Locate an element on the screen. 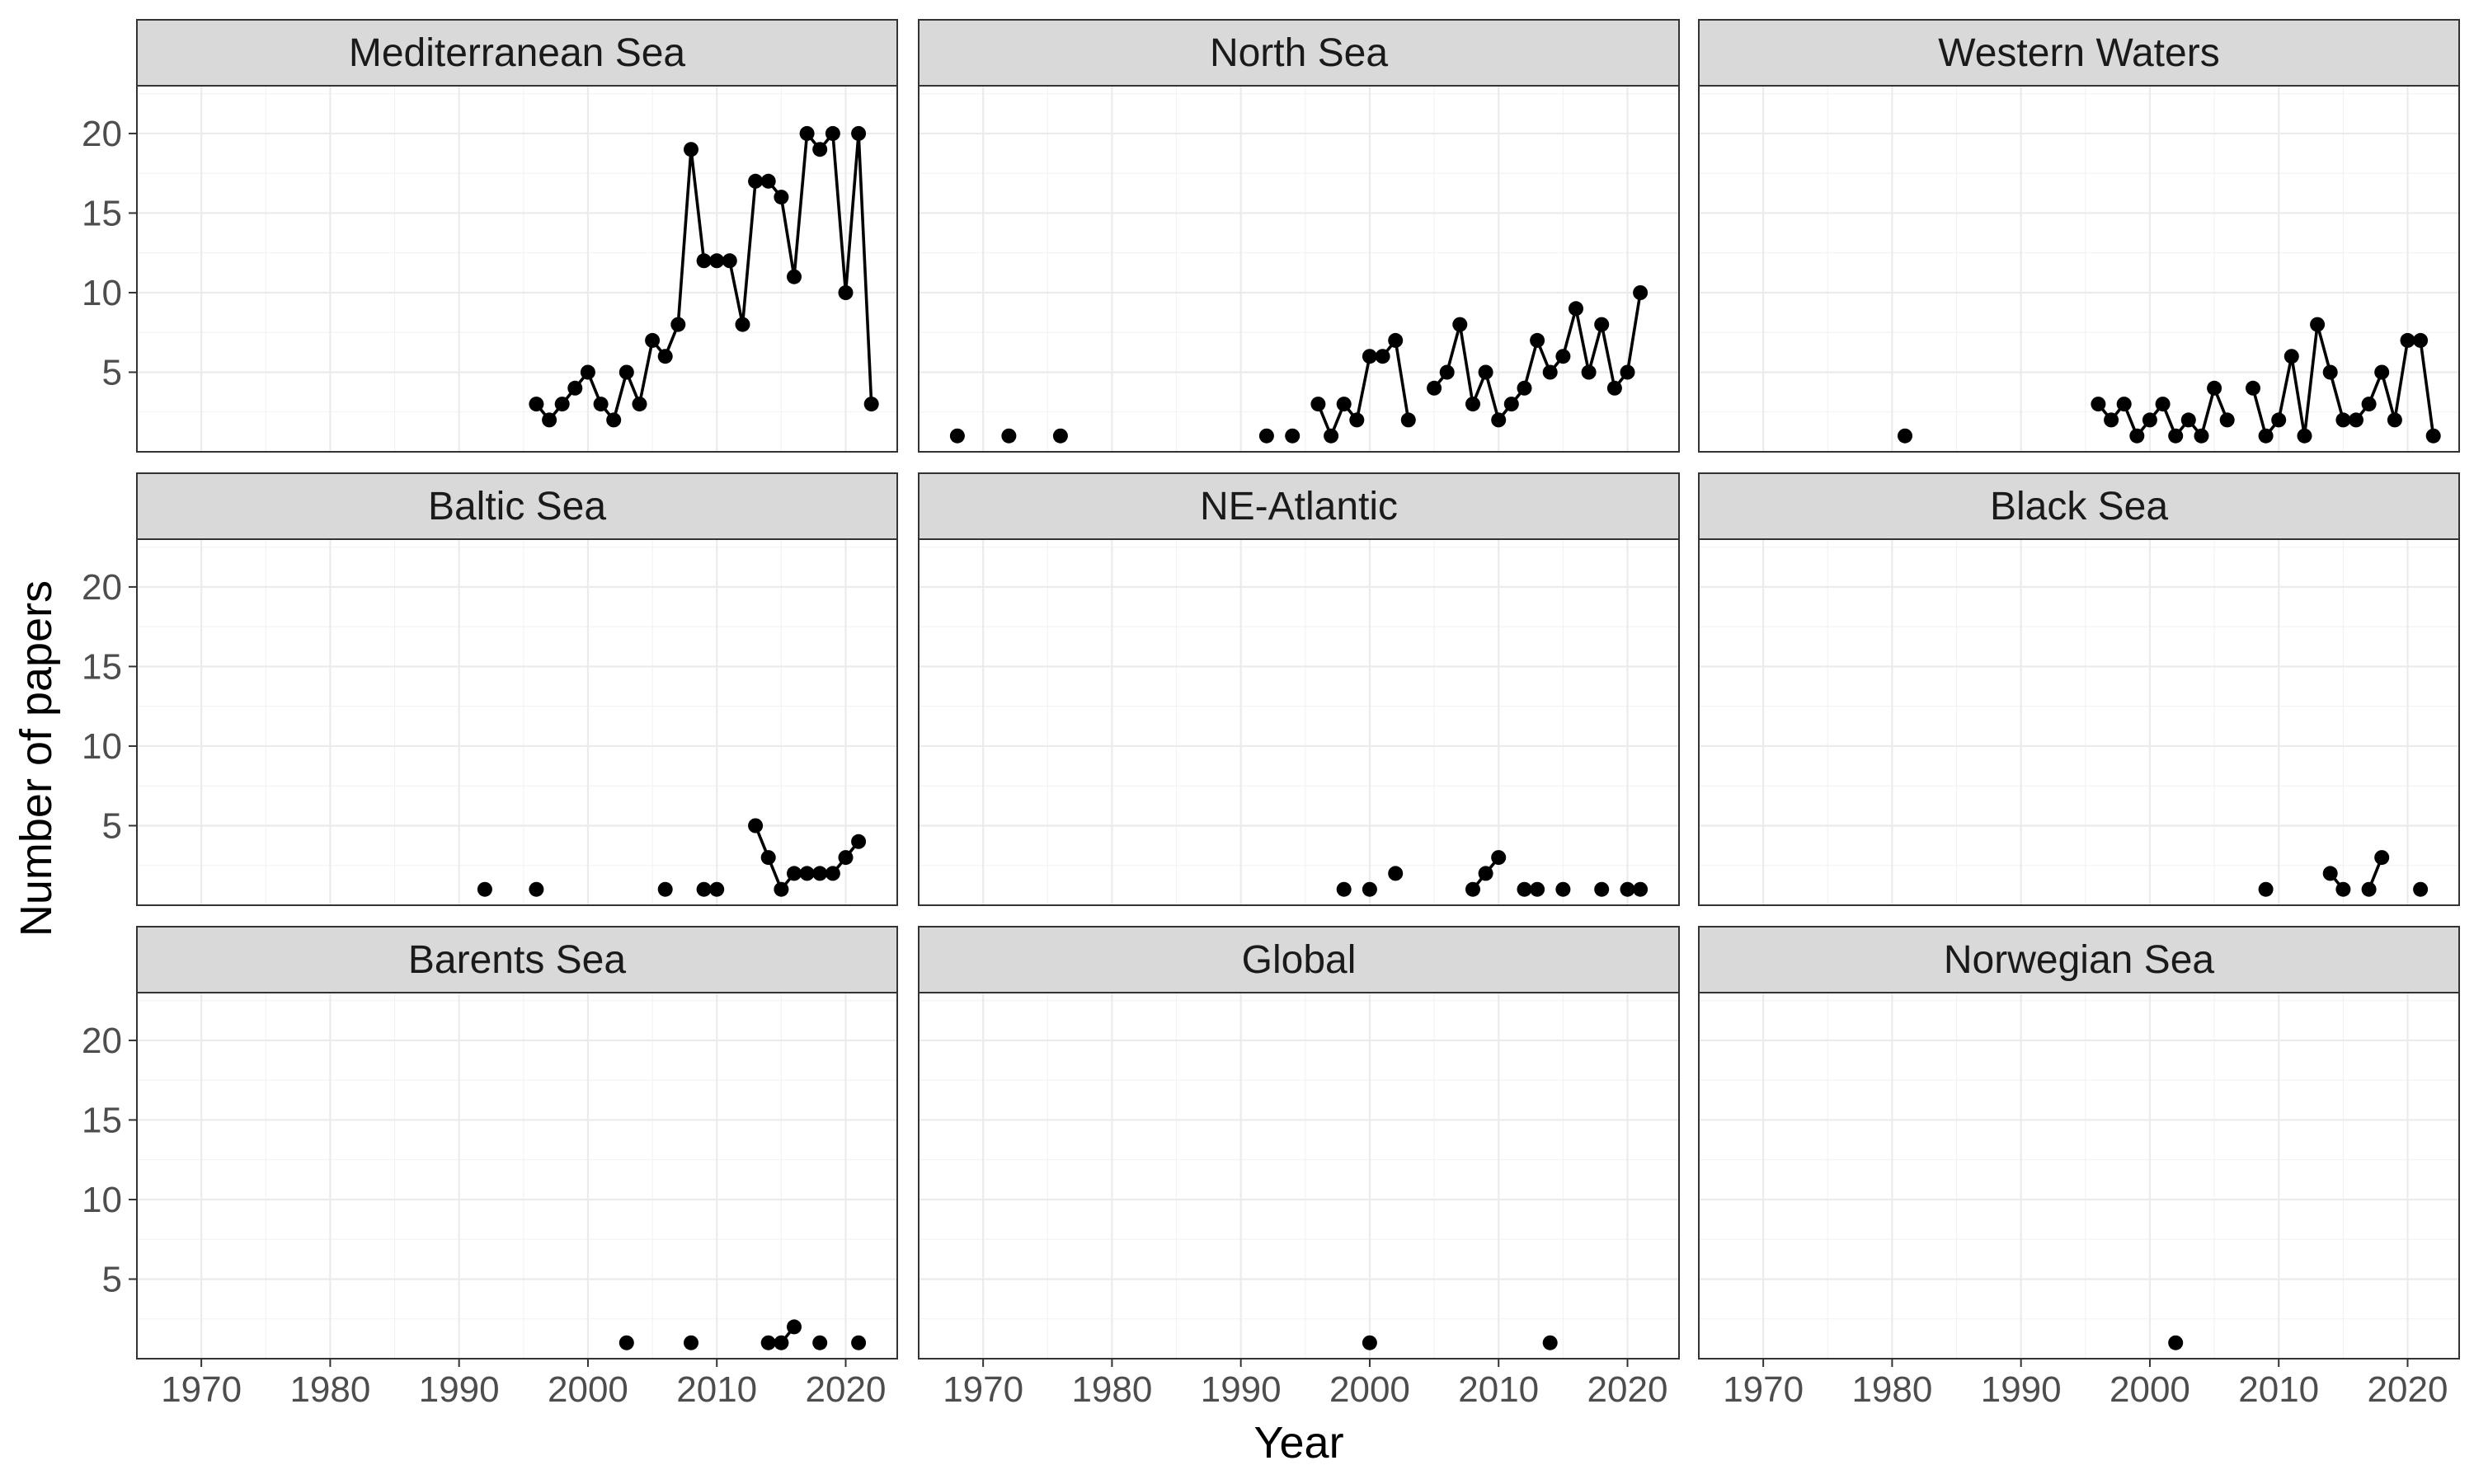 The width and height of the screenshot is (2474, 1484). y-tick-label: 5 is located at coordinates (112, 825).